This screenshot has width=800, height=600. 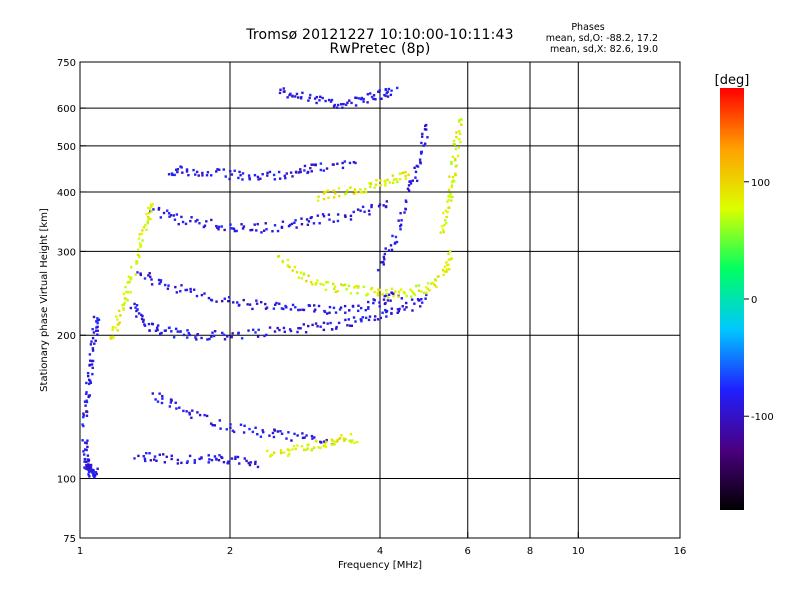 I want to click on colorbar-label: [deg], so click(x=732, y=80).